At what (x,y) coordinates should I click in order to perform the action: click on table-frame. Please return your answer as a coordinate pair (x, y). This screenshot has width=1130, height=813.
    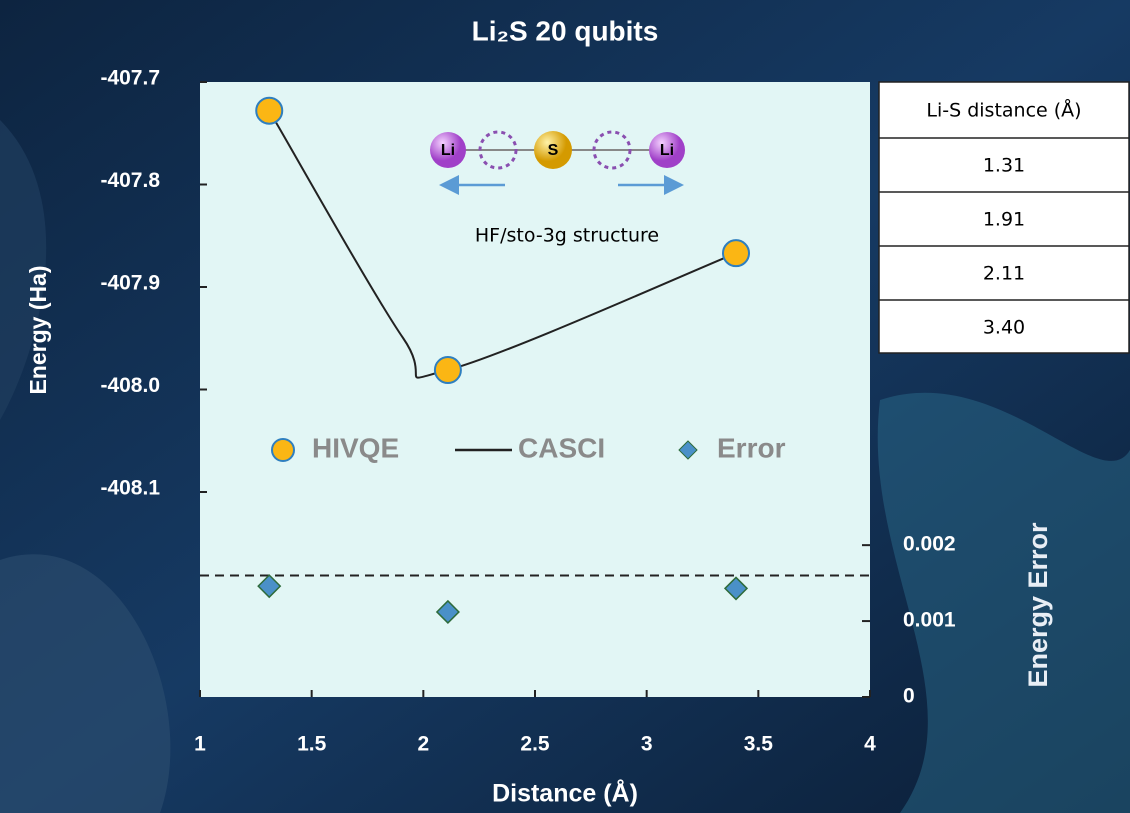
    Looking at the image, I should click on (1004, 217).